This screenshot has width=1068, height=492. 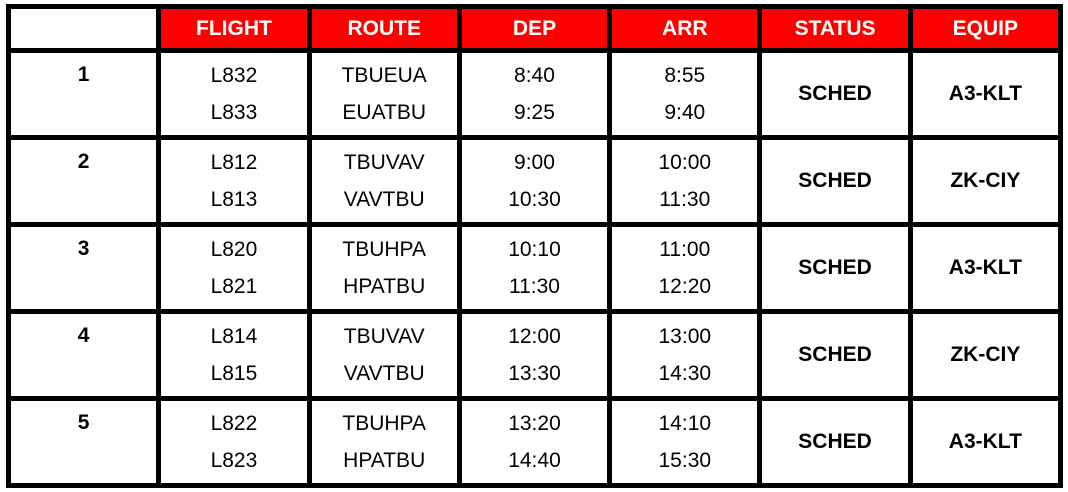 I want to click on header-equip: EQUIP, so click(x=985, y=28).